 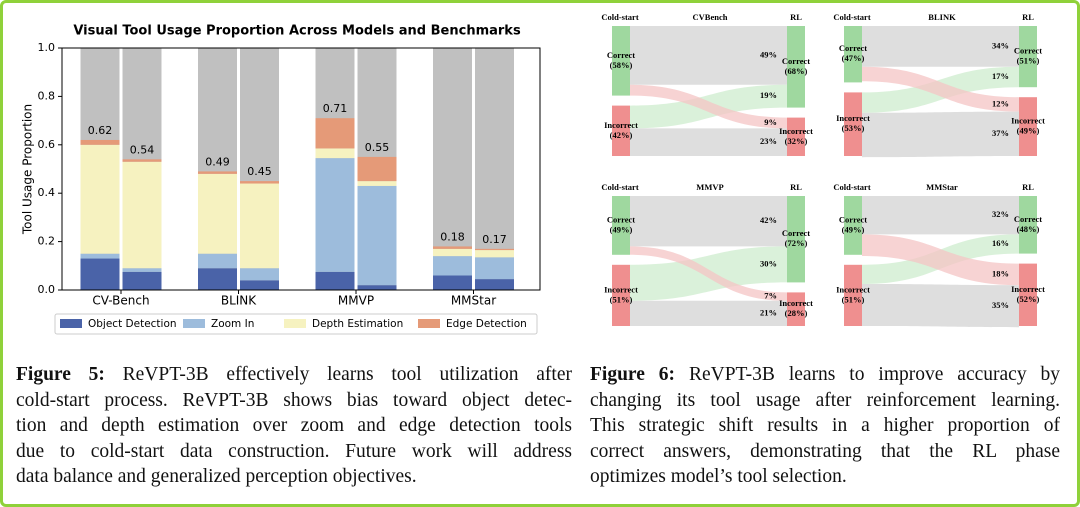 What do you see at coordinates (768, 220) in the screenshot?
I see `sankey-flow-label: 42%` at bounding box center [768, 220].